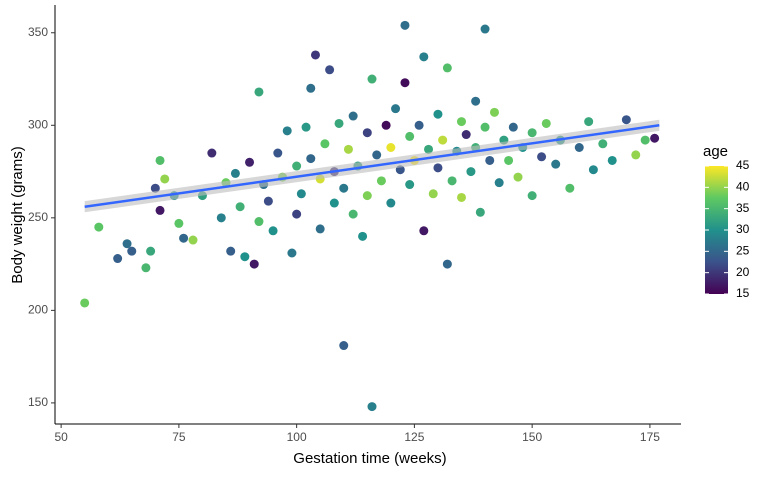 This screenshot has width=770, height=480. Describe the element at coordinates (38, 217) in the screenshot. I see `y-tick-label: 250` at that location.